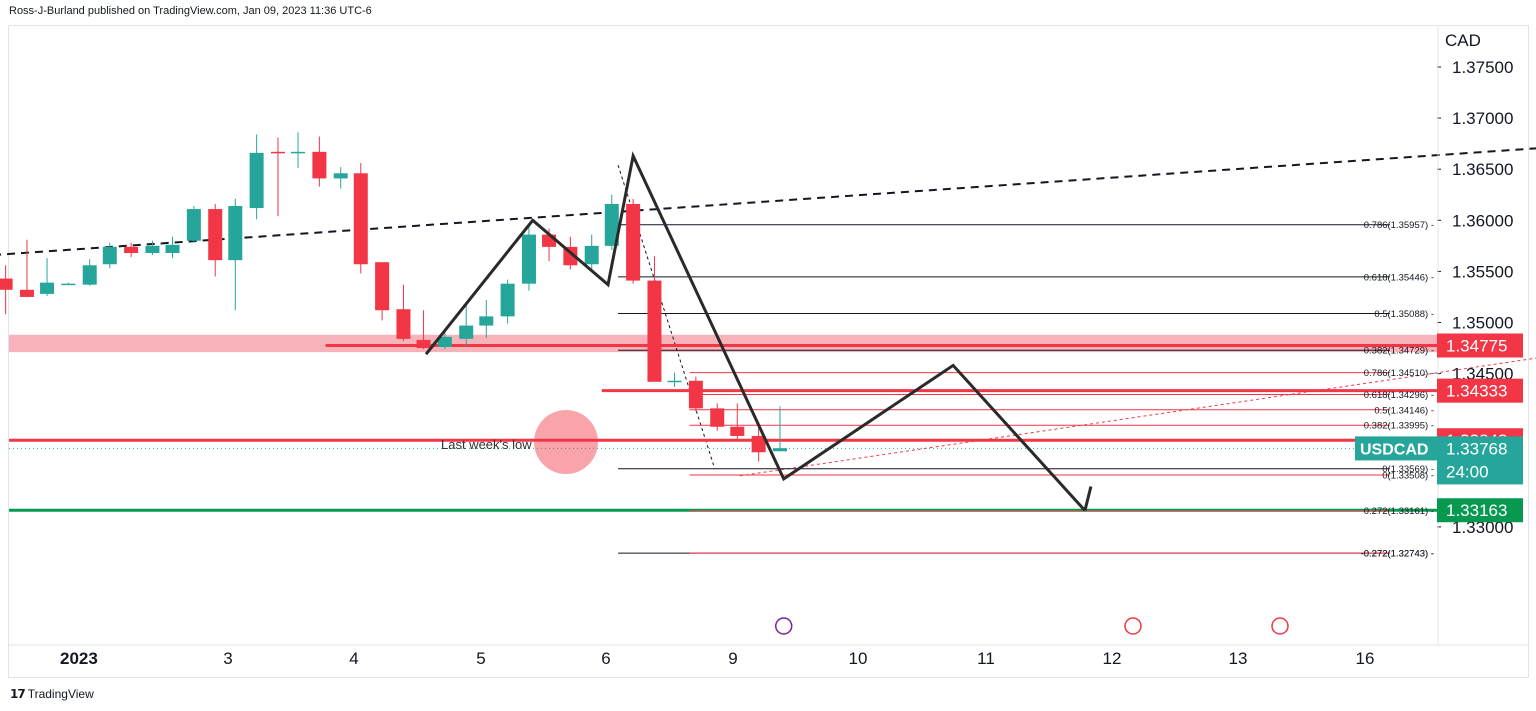 The width and height of the screenshot is (1536, 711). Describe the element at coordinates (1137, 411) in the screenshot. I see `trendline-red-dashed` at that location.